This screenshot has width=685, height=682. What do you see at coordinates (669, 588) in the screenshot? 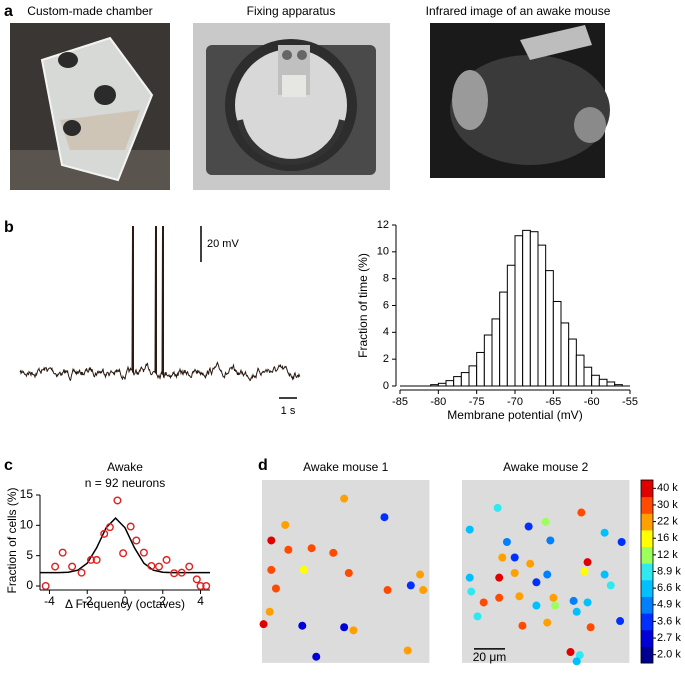
I see `colorbar-label: 6.6 k` at bounding box center [669, 588].